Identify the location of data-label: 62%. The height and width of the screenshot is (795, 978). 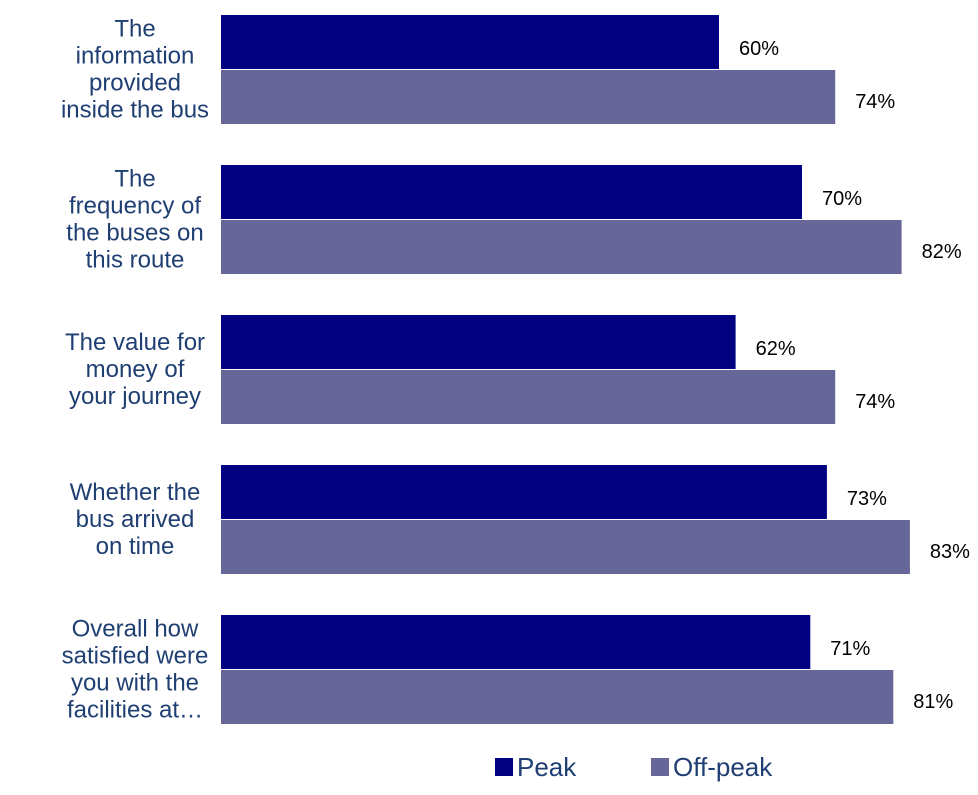
(776, 349).